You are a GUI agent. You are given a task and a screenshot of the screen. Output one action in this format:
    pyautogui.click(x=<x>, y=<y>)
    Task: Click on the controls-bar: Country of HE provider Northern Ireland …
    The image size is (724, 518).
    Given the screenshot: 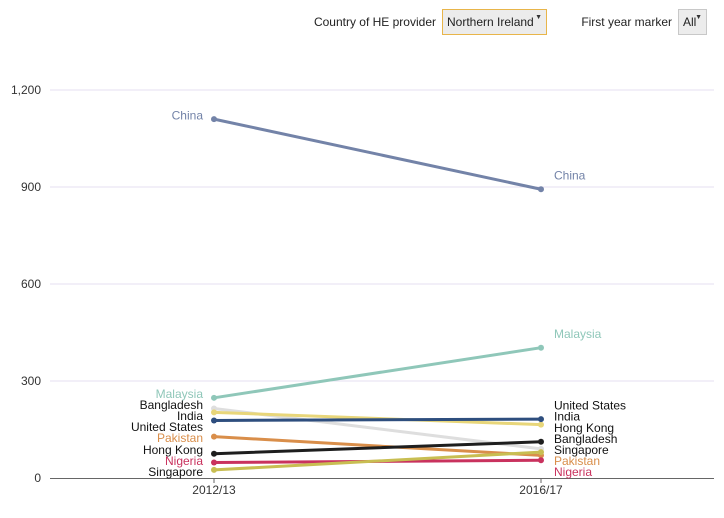 What is the action you would take?
    pyautogui.click(x=362, y=23)
    